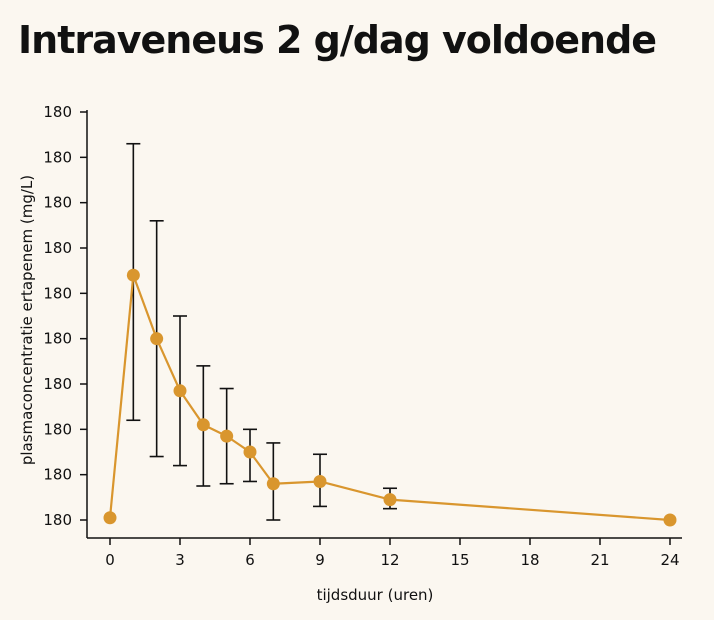 The width and height of the screenshot is (714, 620). Describe the element at coordinates (110, 560) in the screenshot. I see `x-tick-label: 0` at that location.